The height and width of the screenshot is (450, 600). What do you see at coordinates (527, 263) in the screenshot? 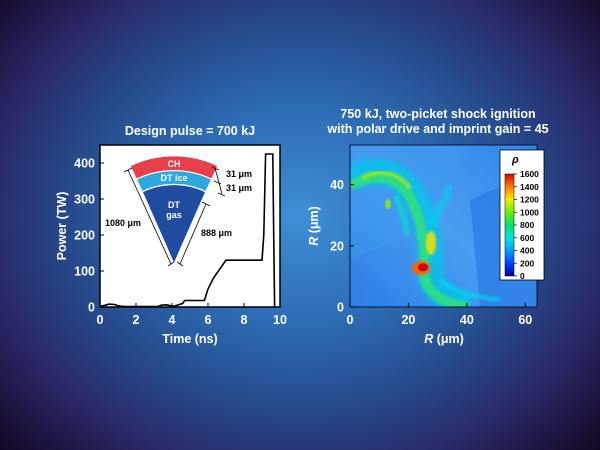
I see `colorbar-tick-label: 200` at bounding box center [527, 263].